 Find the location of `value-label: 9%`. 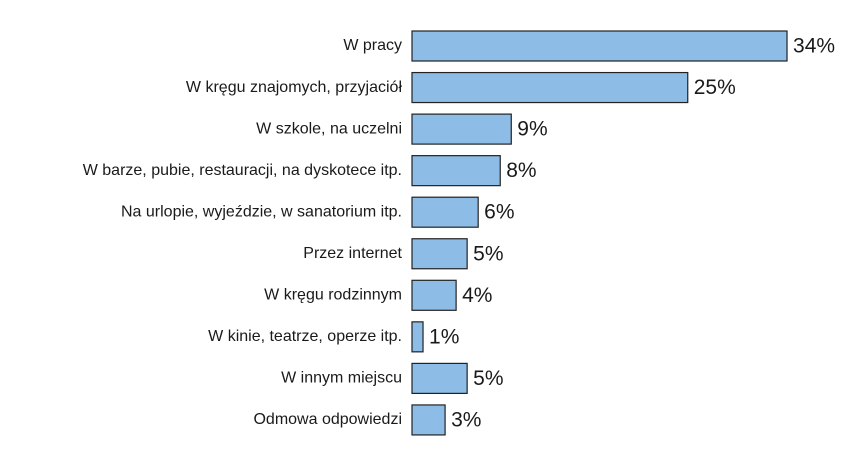

value-label: 9% is located at coordinates (532, 129).